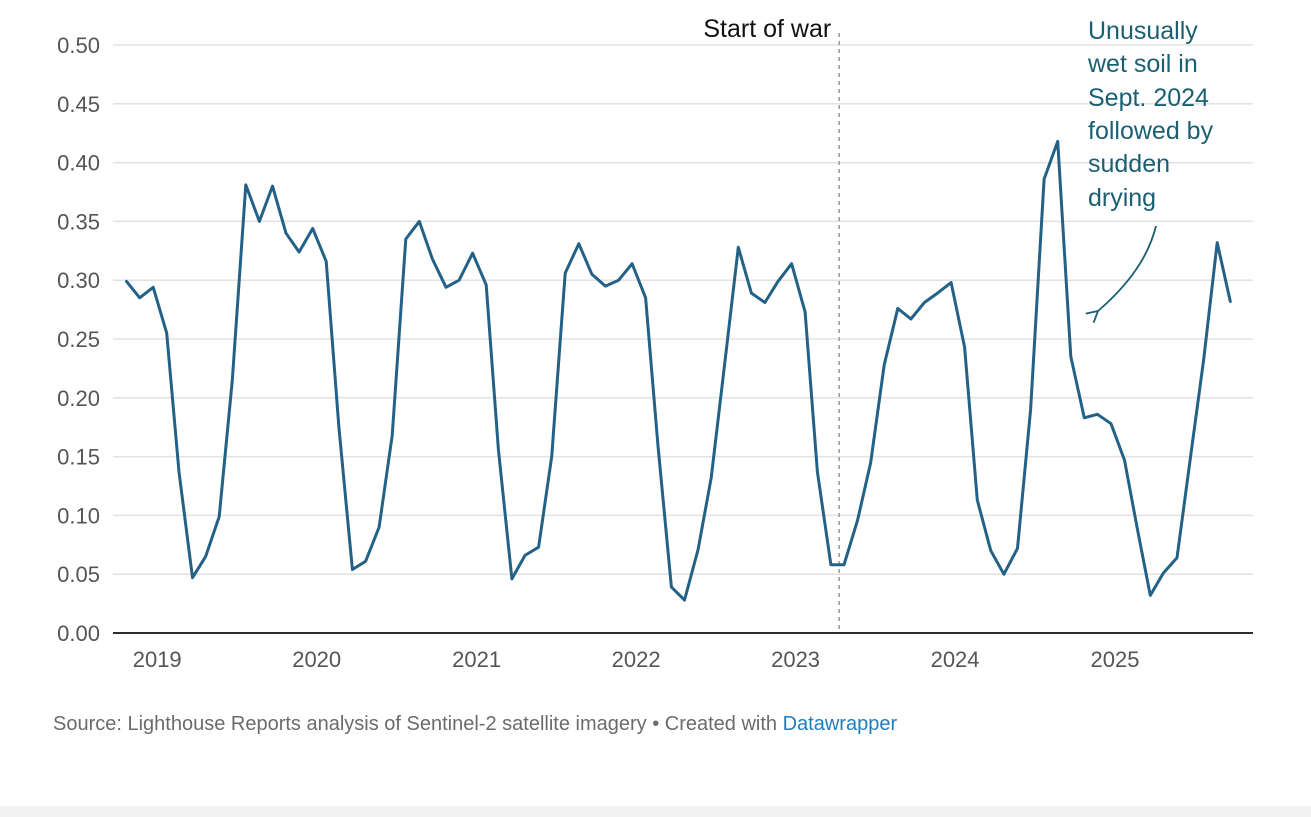  What do you see at coordinates (78, 398) in the screenshot?
I see `y-tick-label: 0.20` at bounding box center [78, 398].